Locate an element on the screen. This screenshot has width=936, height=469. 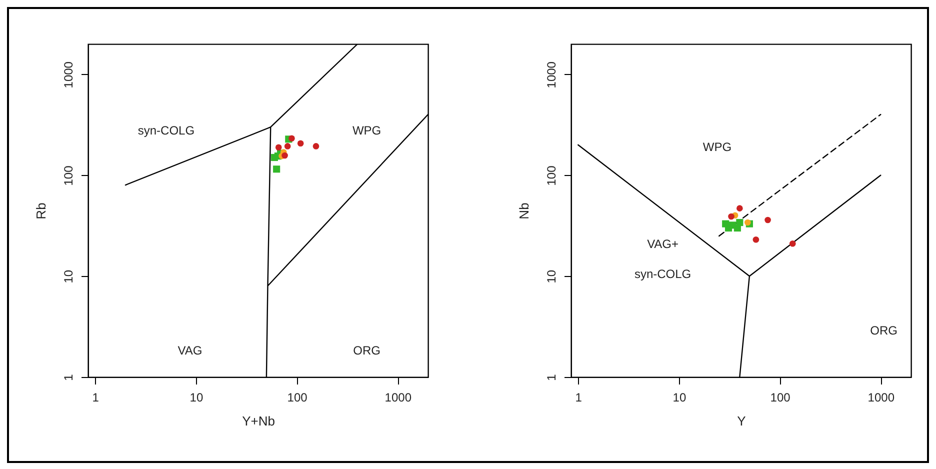
y-axis-title: Rb is located at coordinates (41, 211).